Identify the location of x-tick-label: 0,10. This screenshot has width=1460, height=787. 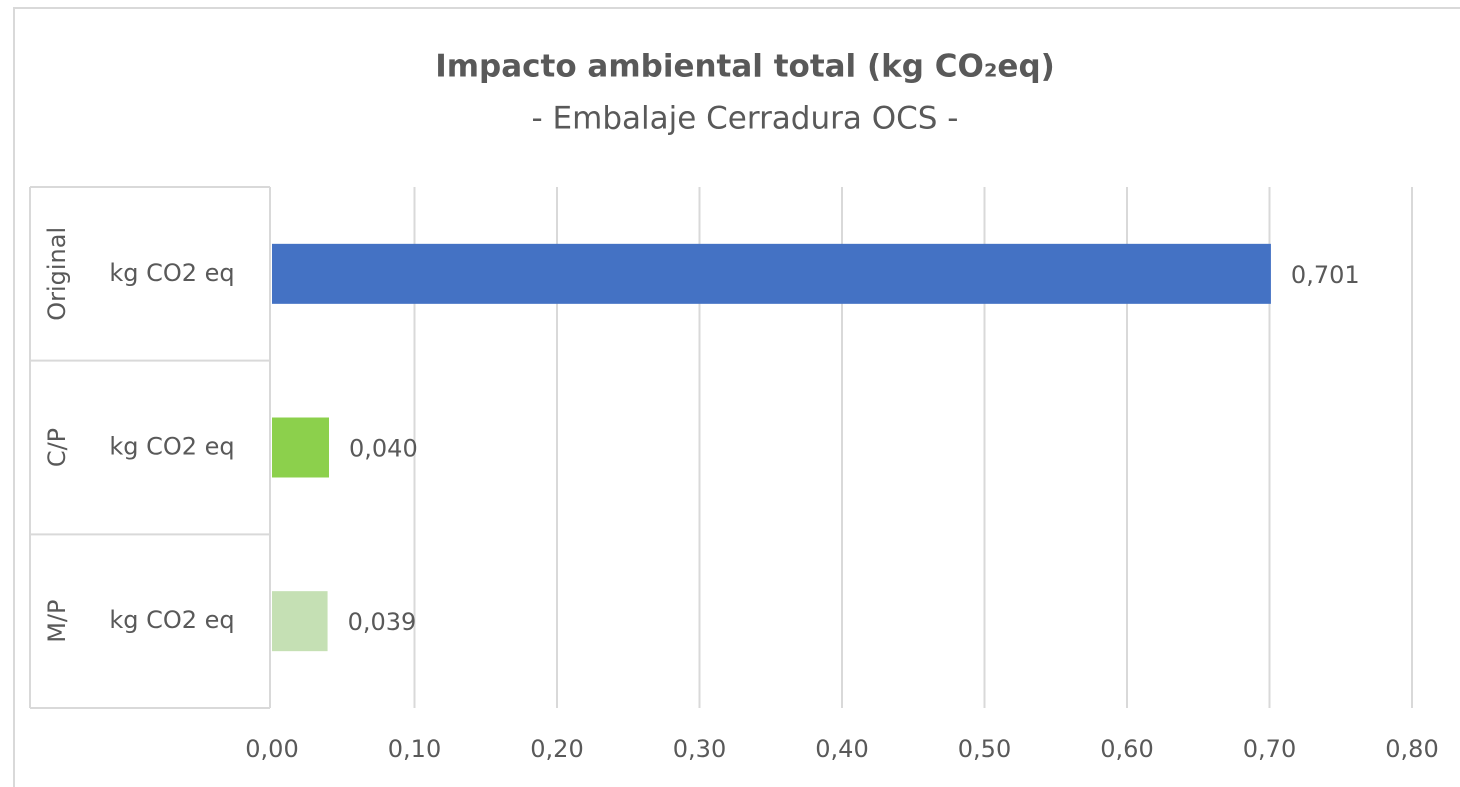
(414, 749).